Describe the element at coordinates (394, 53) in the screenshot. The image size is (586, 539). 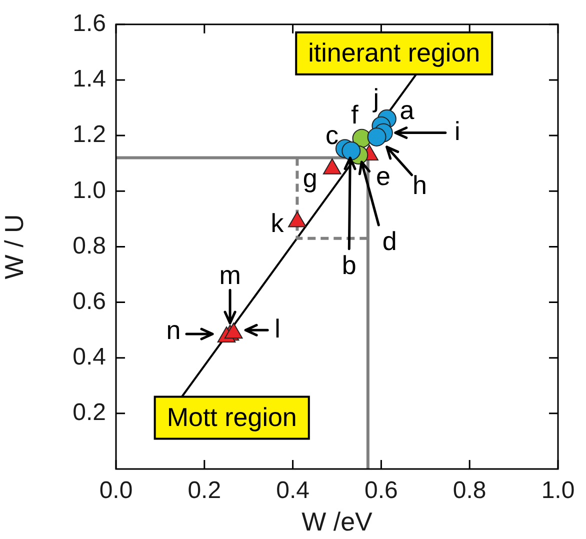
I see `annotation: itinerant region` at that location.